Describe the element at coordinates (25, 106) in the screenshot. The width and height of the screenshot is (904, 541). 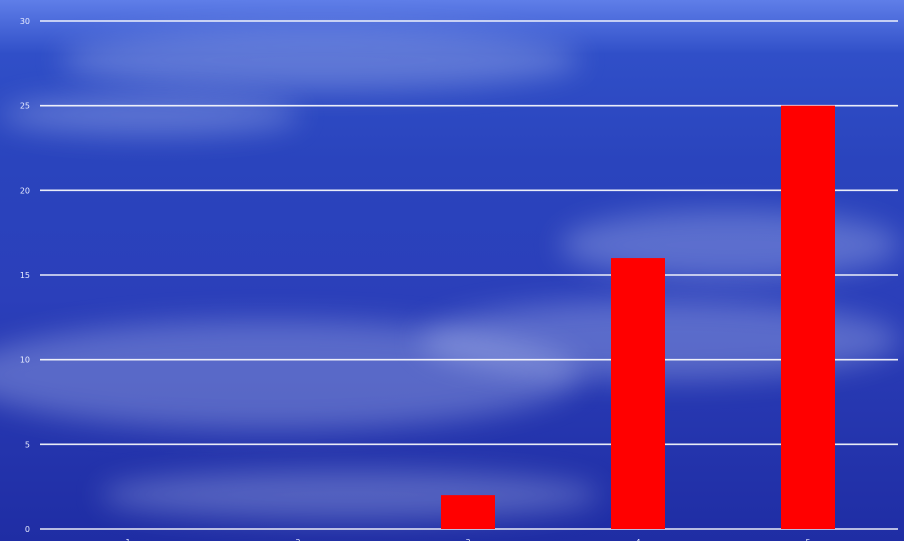
I see `y-tick-label: 25` at that location.